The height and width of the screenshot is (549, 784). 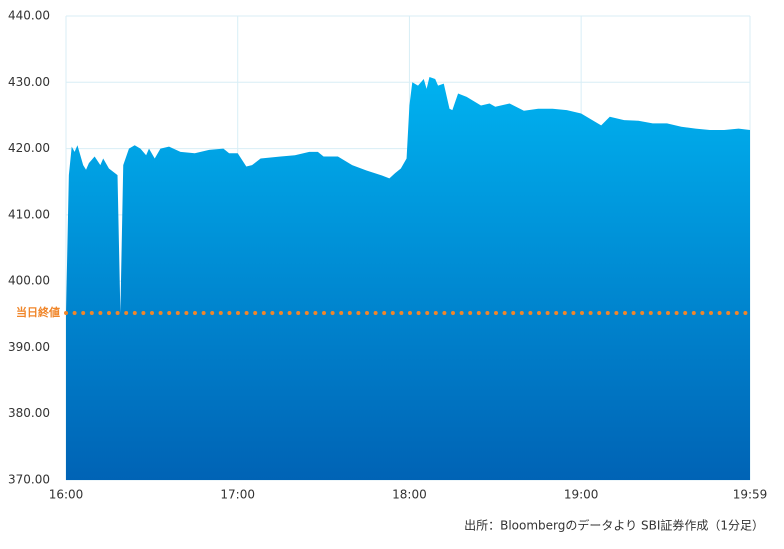 What do you see at coordinates (614, 525) in the screenshot?
I see `source-note: 出所：Bloombergのデータより SBI証券作成（1分足）` at bounding box center [614, 525].